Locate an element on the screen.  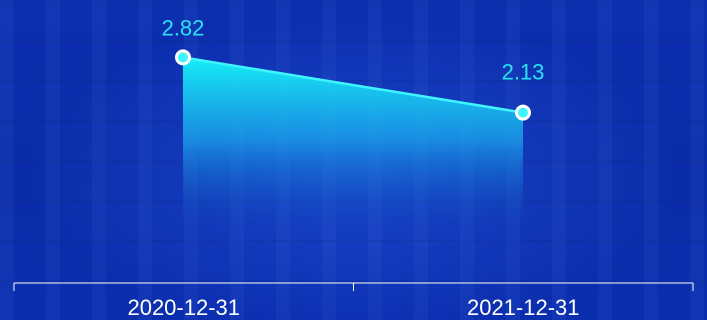
data-label-2: 2.13 is located at coordinates (523, 72).